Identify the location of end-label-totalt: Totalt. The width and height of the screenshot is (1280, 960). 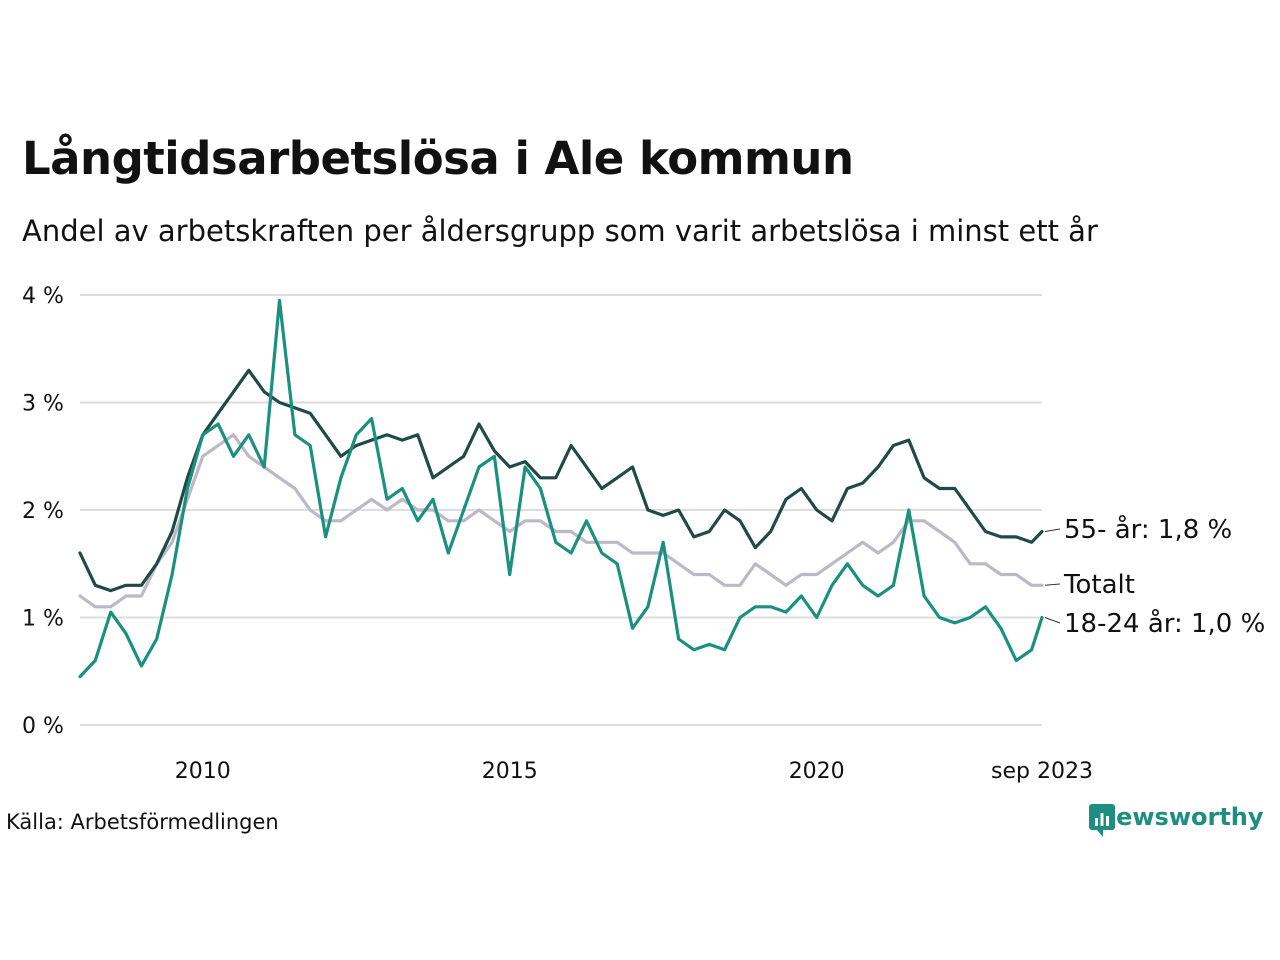
(1099, 585).